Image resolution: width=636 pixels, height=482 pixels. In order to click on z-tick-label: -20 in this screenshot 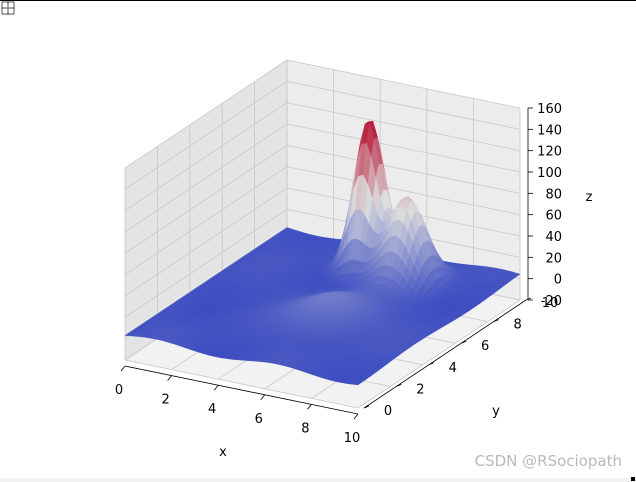, I will do `click(551, 301)`.